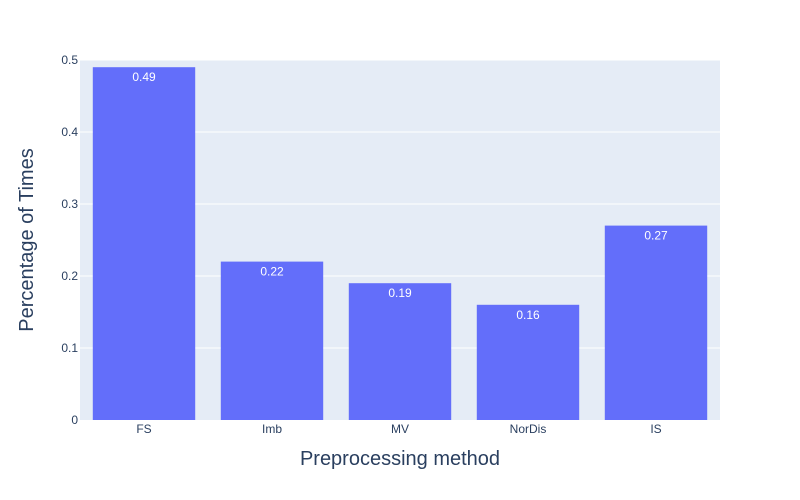  I want to click on x-tick-label: FS, so click(143, 429).